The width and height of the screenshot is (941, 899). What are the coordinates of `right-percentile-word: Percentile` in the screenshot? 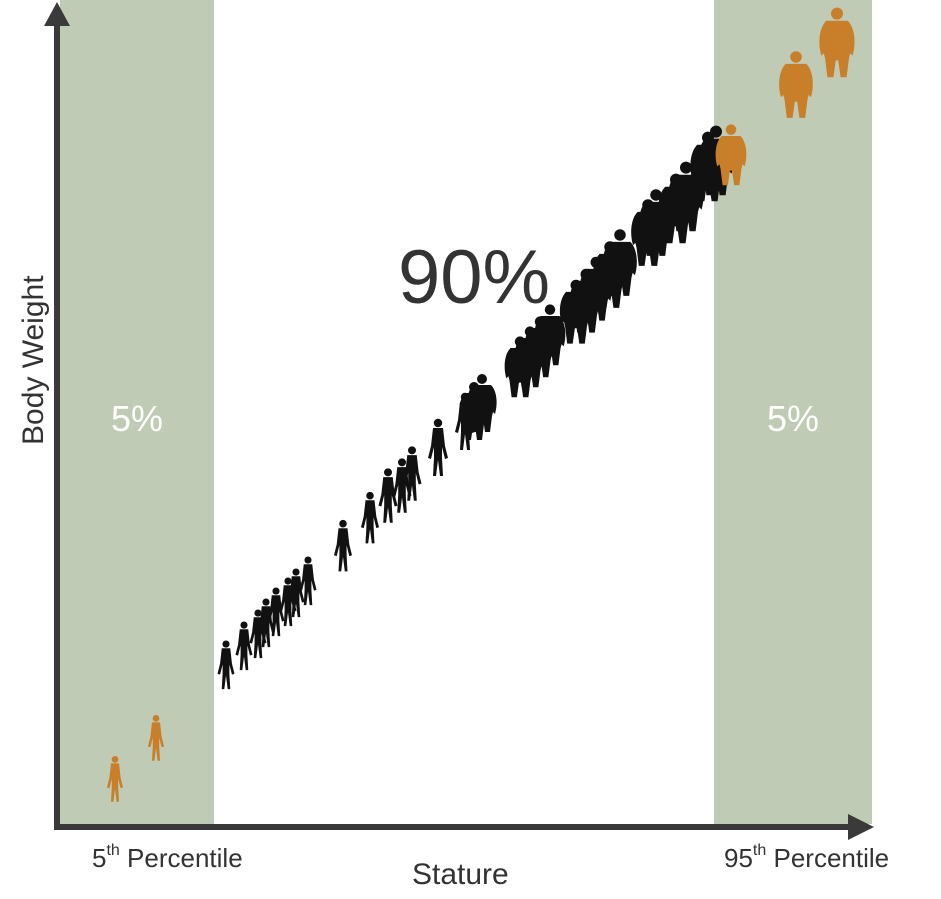 It's located at (828, 858).